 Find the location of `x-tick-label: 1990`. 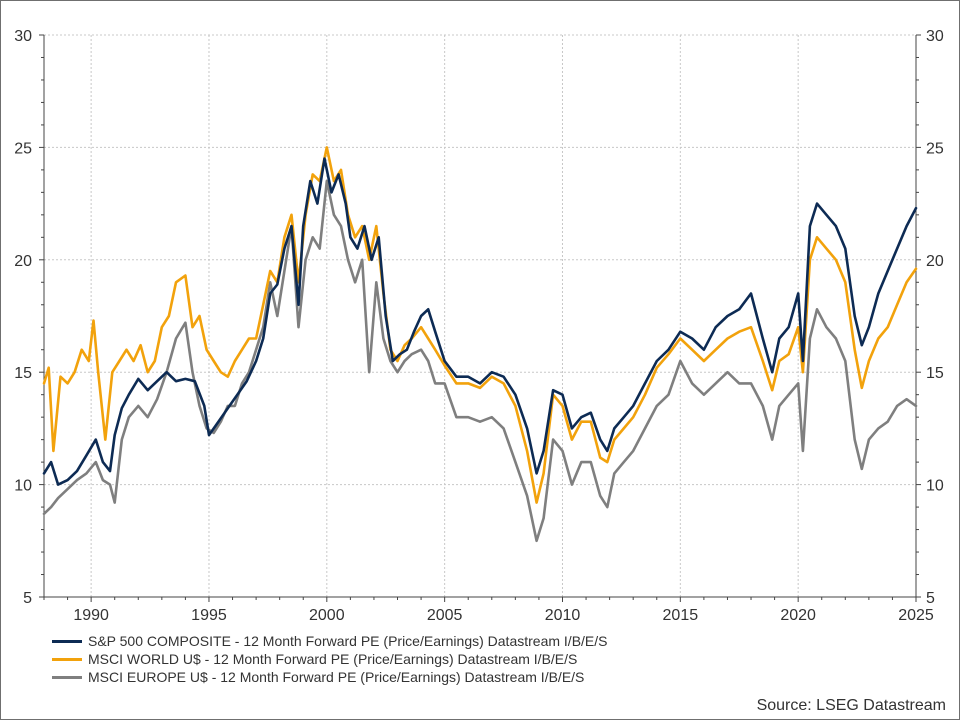

x-tick-label: 1990 is located at coordinates (91, 615).